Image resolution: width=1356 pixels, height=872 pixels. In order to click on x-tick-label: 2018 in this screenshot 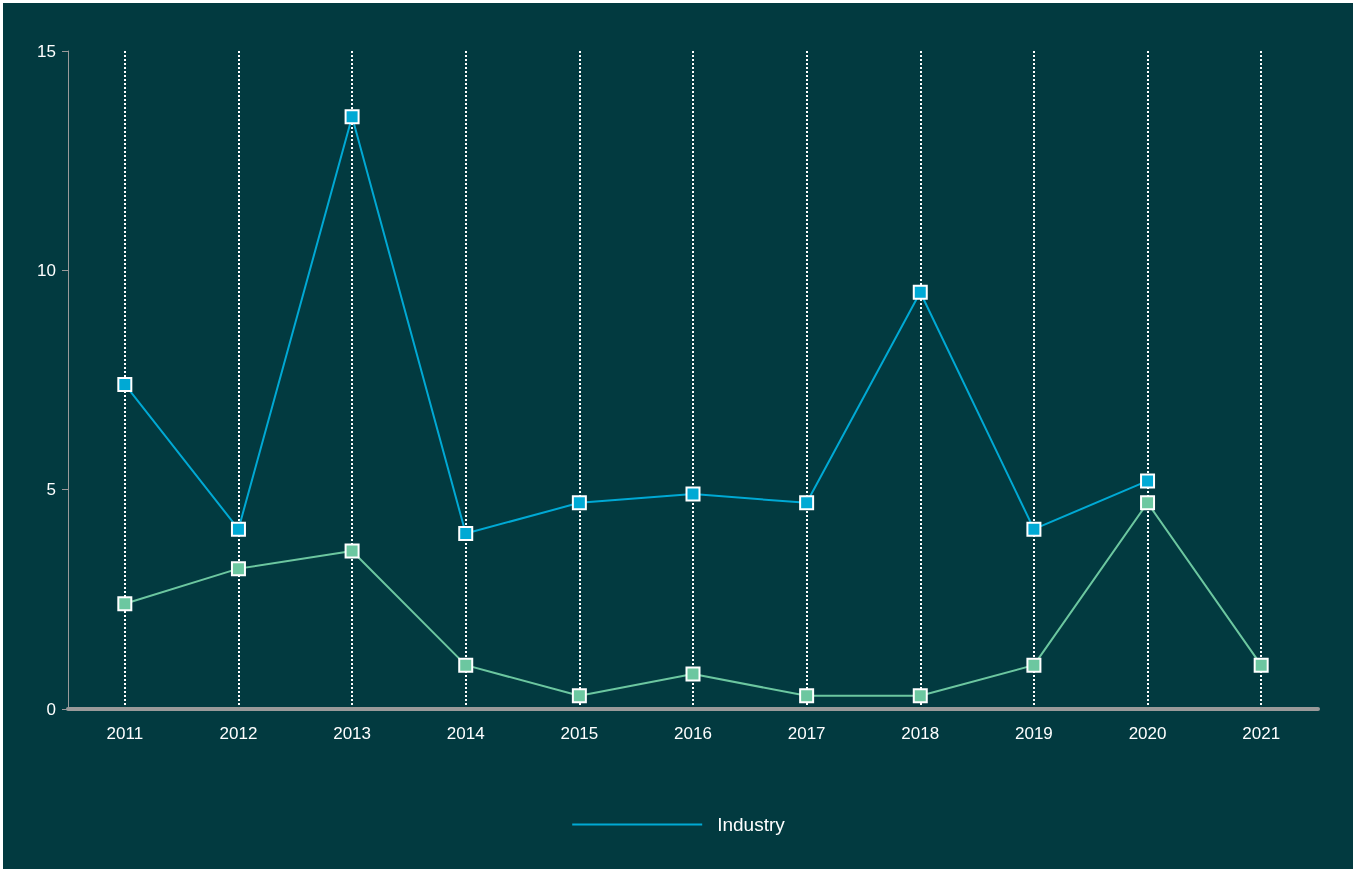, I will do `click(920, 733)`.